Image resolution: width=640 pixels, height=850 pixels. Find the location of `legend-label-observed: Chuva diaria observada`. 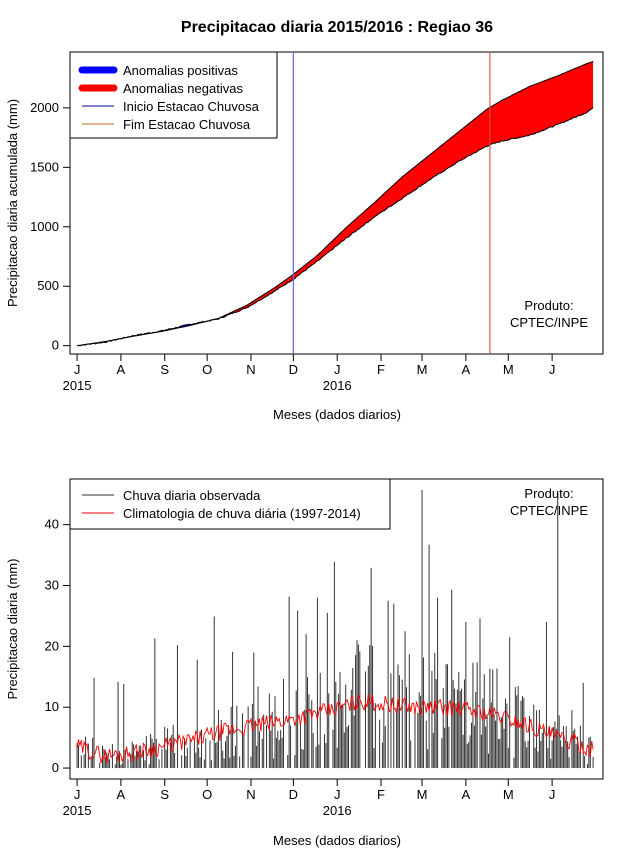

legend-label-observed: Chuva diaria observada is located at coordinates (192, 495).